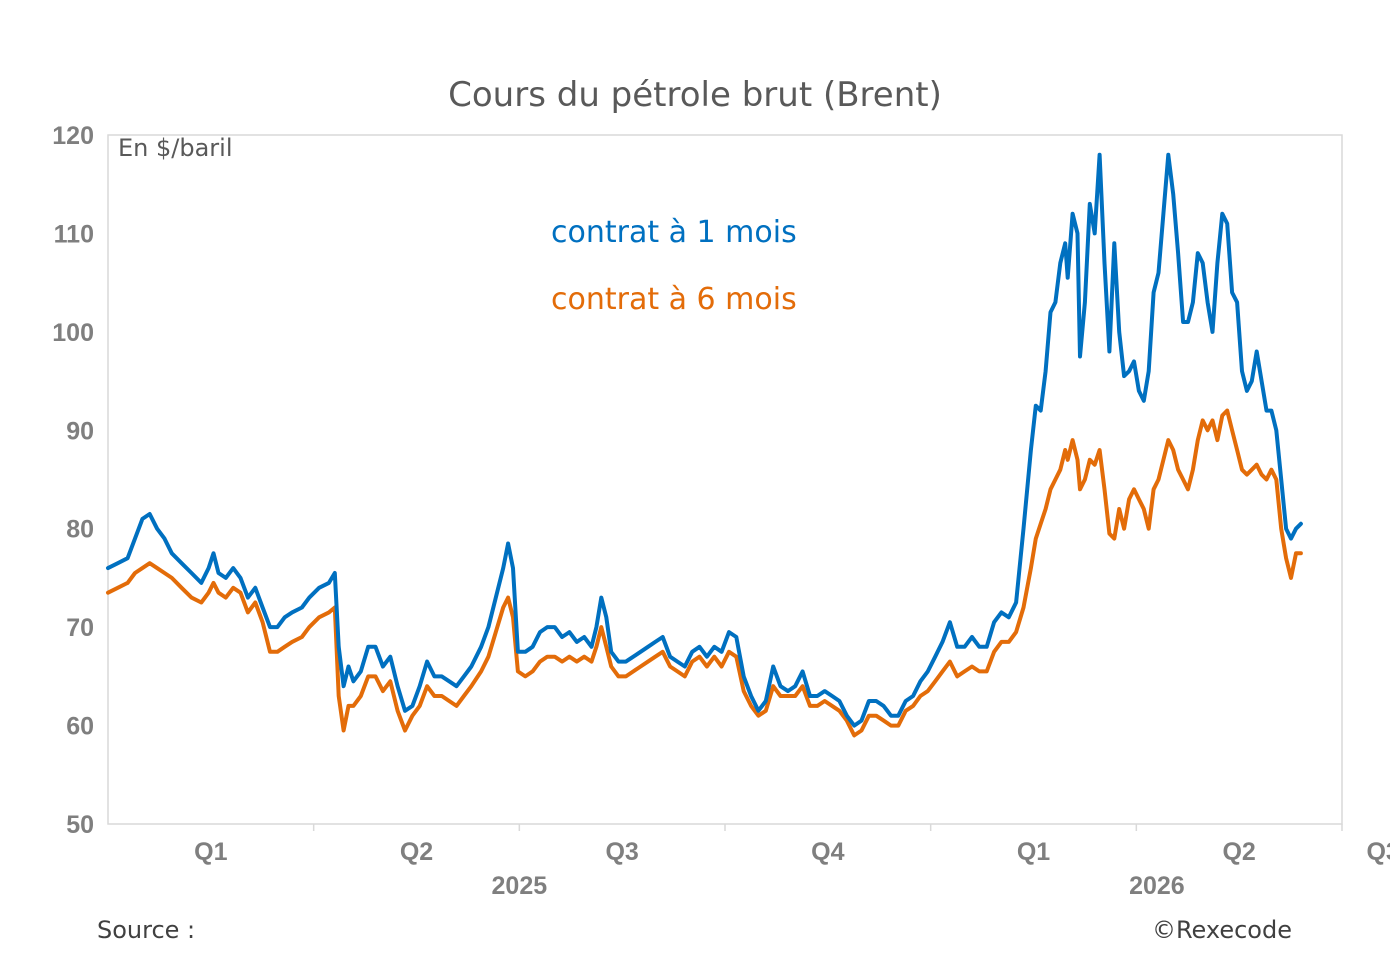  What do you see at coordinates (80, 628) in the screenshot?
I see `y-tick-label: 70` at bounding box center [80, 628].